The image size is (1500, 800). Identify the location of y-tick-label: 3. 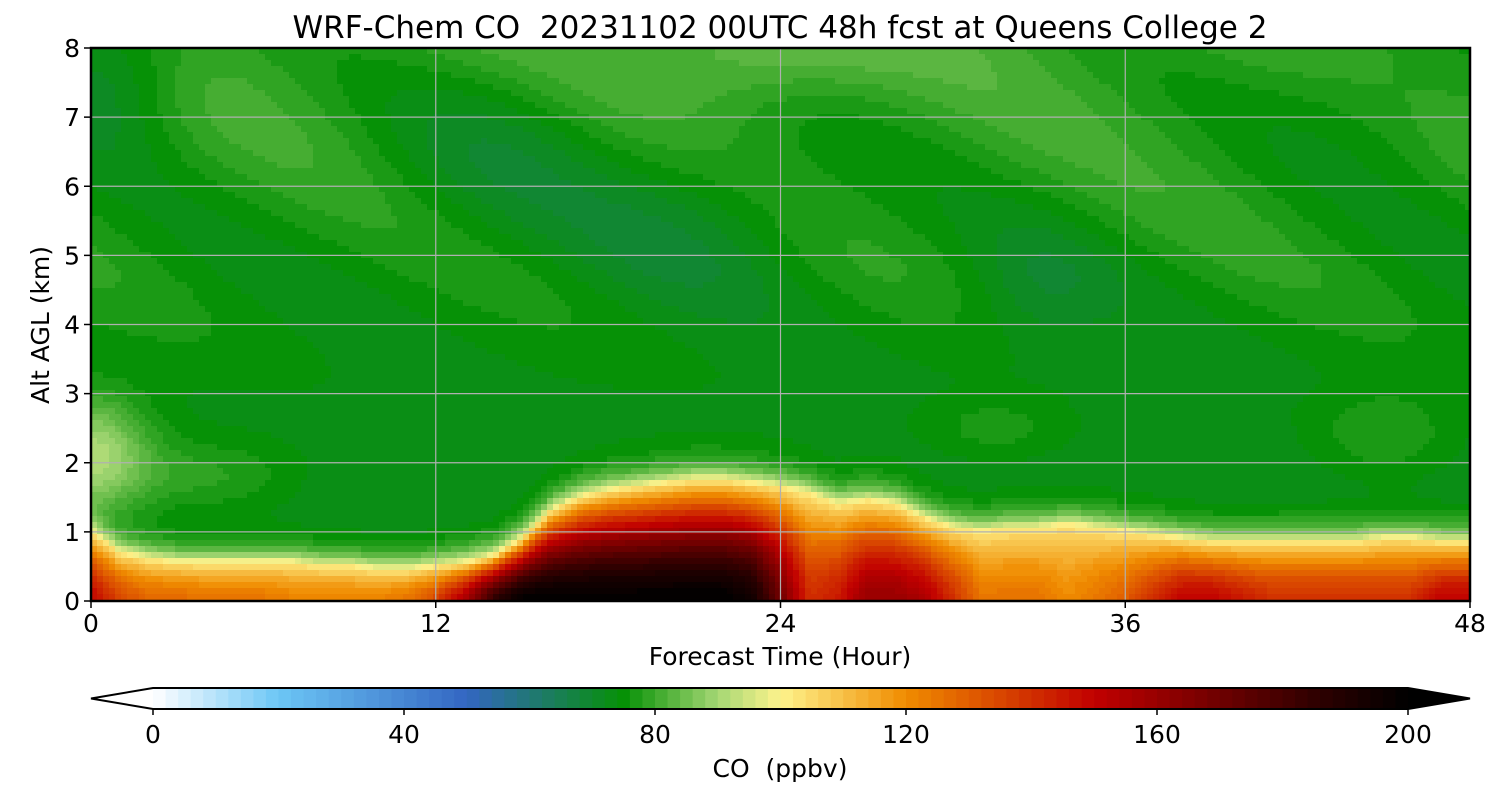
(72, 394).